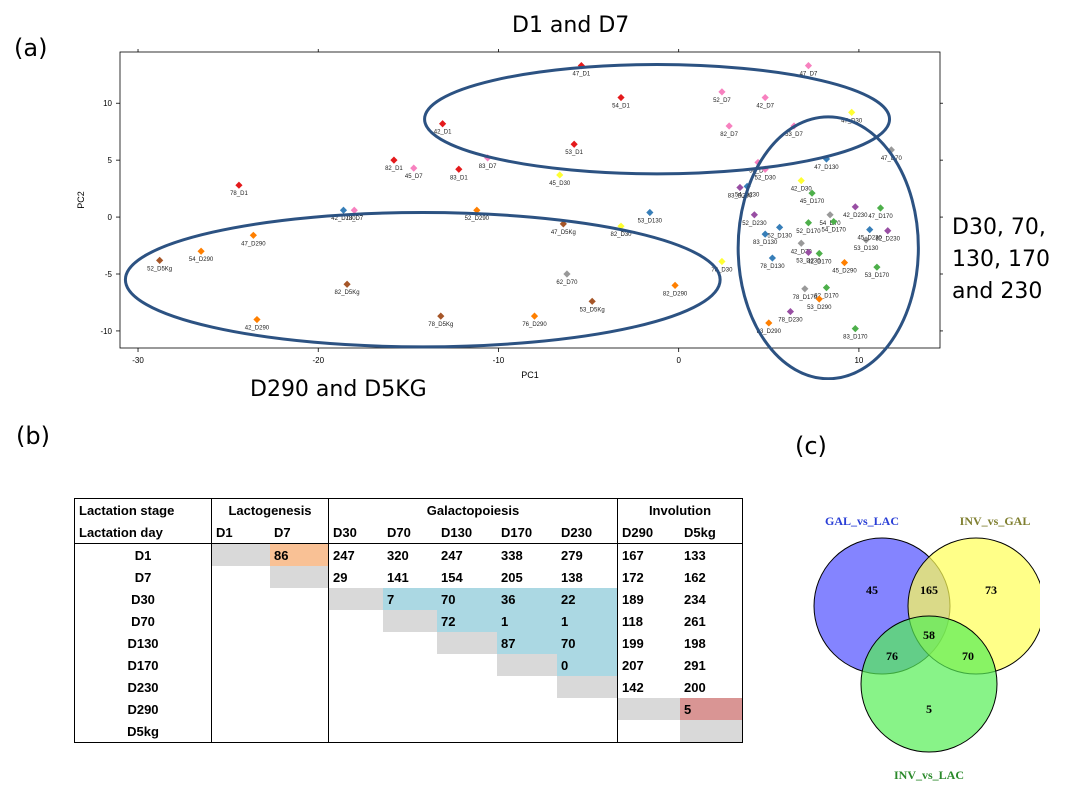 The height and width of the screenshot is (792, 1081). Describe the element at coordinates (722, 270) in the screenshot. I see `point-label: 78_D30` at that location.